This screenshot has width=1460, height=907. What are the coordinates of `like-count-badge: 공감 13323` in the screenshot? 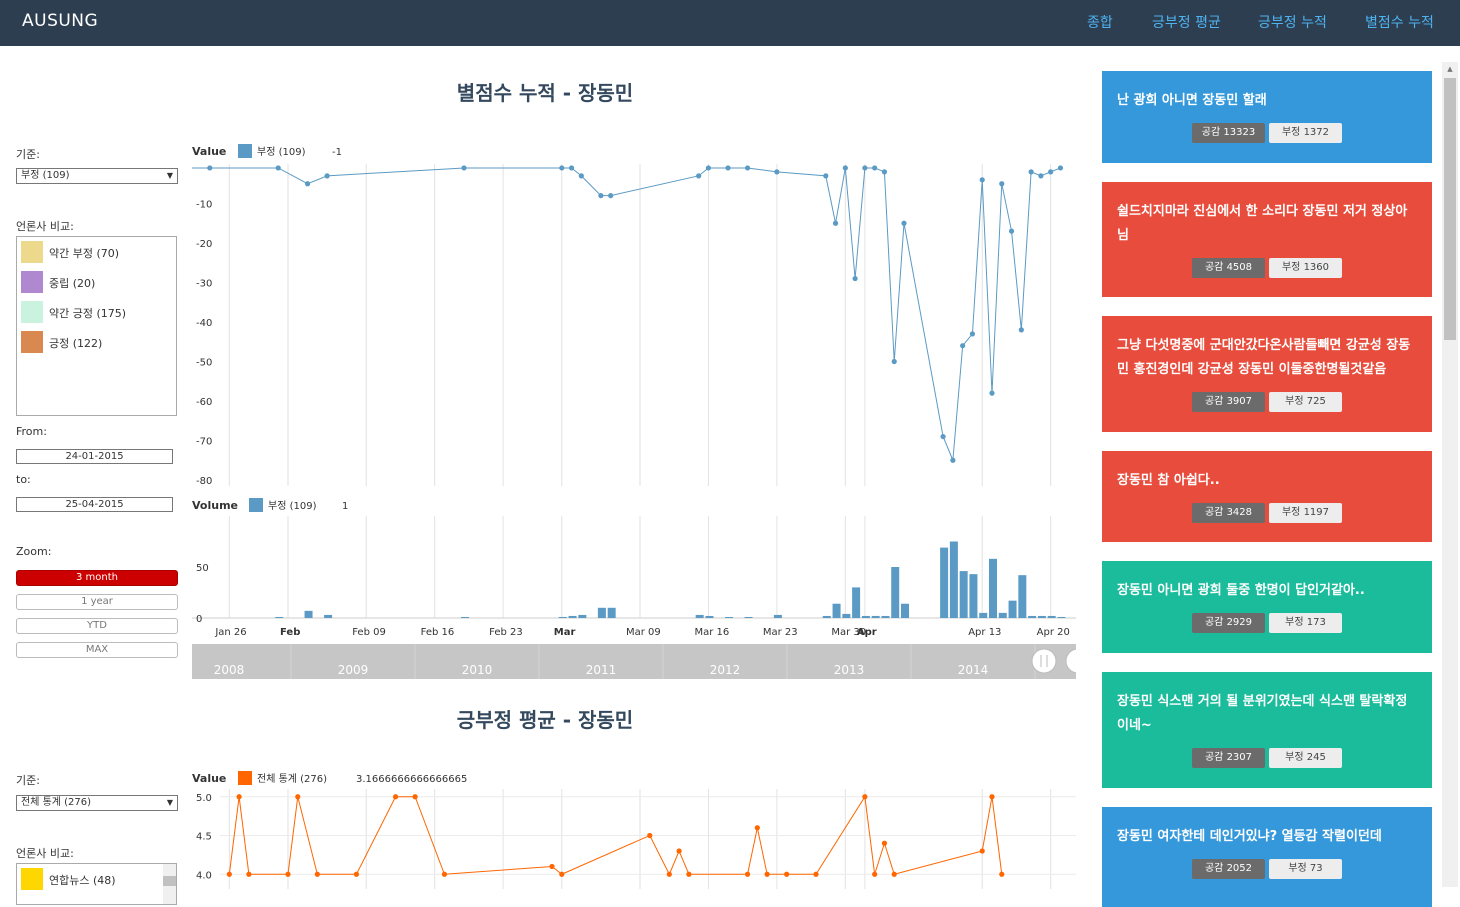 It's located at (1228, 133).